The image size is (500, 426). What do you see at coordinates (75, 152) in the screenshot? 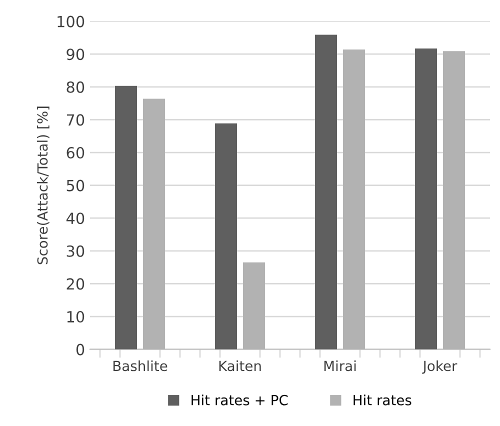
I see `y-tick-label: 60` at bounding box center [75, 152].